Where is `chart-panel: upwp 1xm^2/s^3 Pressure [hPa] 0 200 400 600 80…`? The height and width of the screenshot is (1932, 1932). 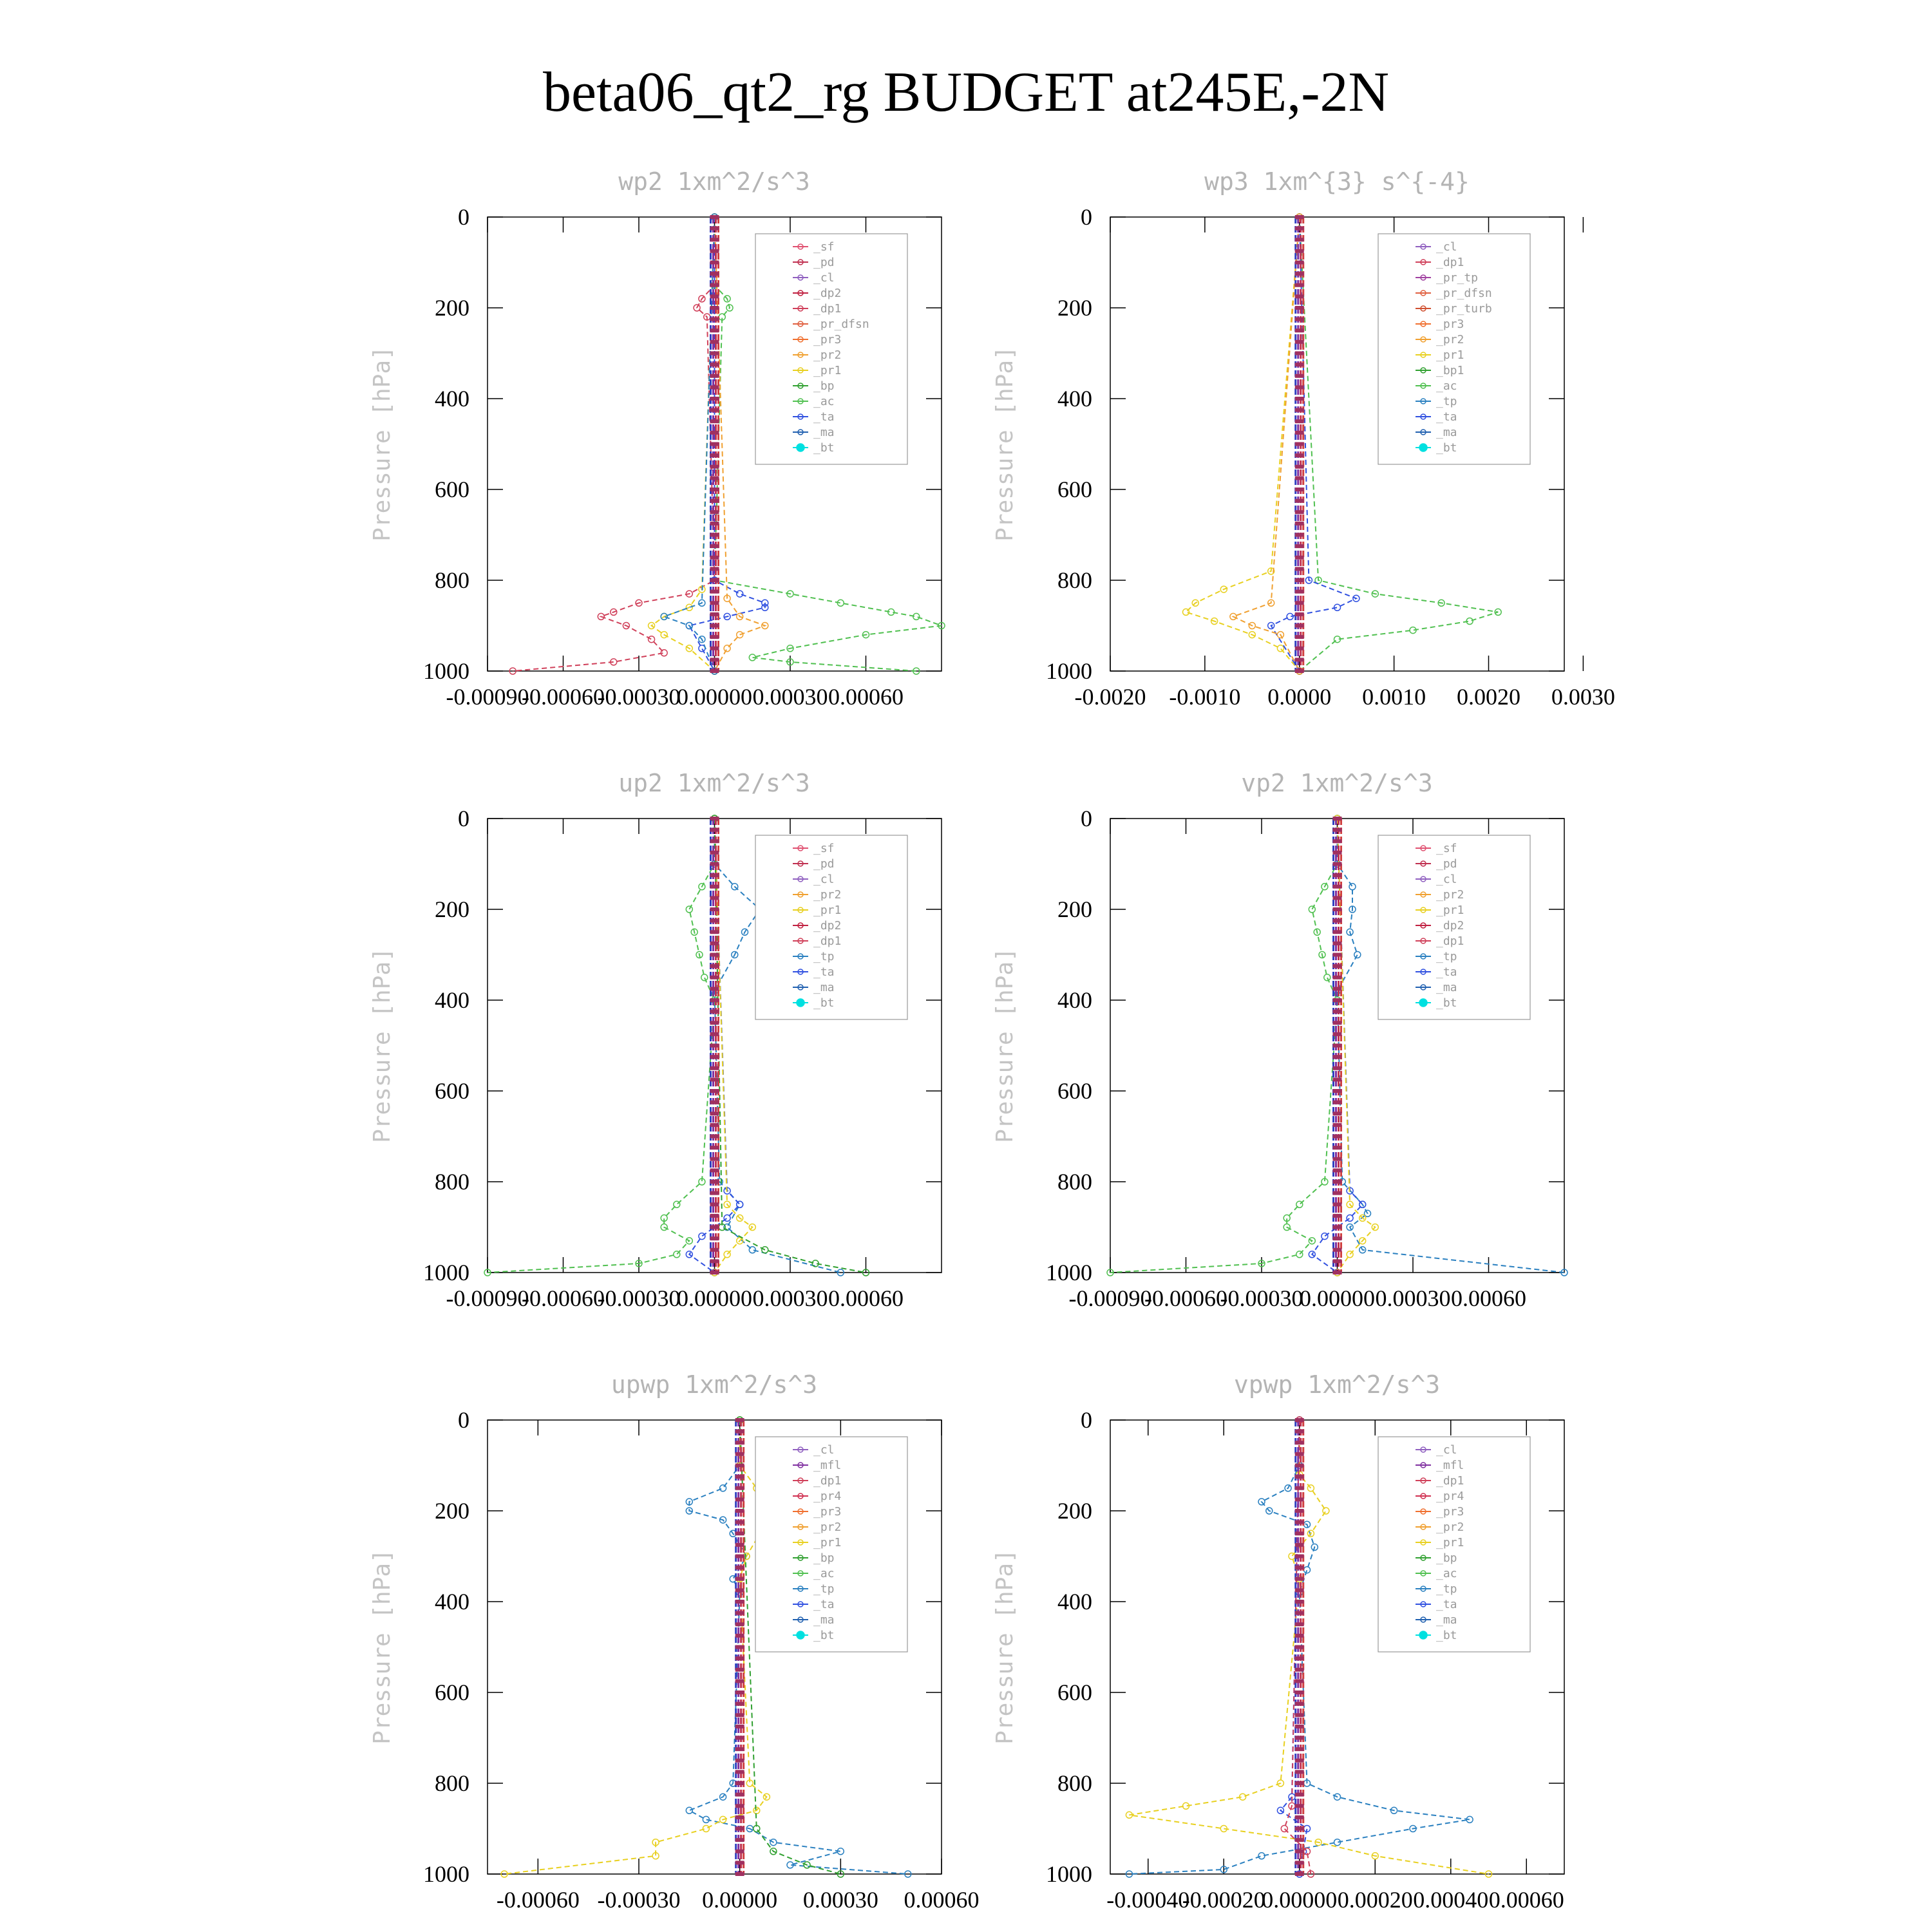
chart-panel: upwp 1xm^2/s^3 Pressure [hPa] 0 200 400 600 80… is located at coordinates (675, 1642).